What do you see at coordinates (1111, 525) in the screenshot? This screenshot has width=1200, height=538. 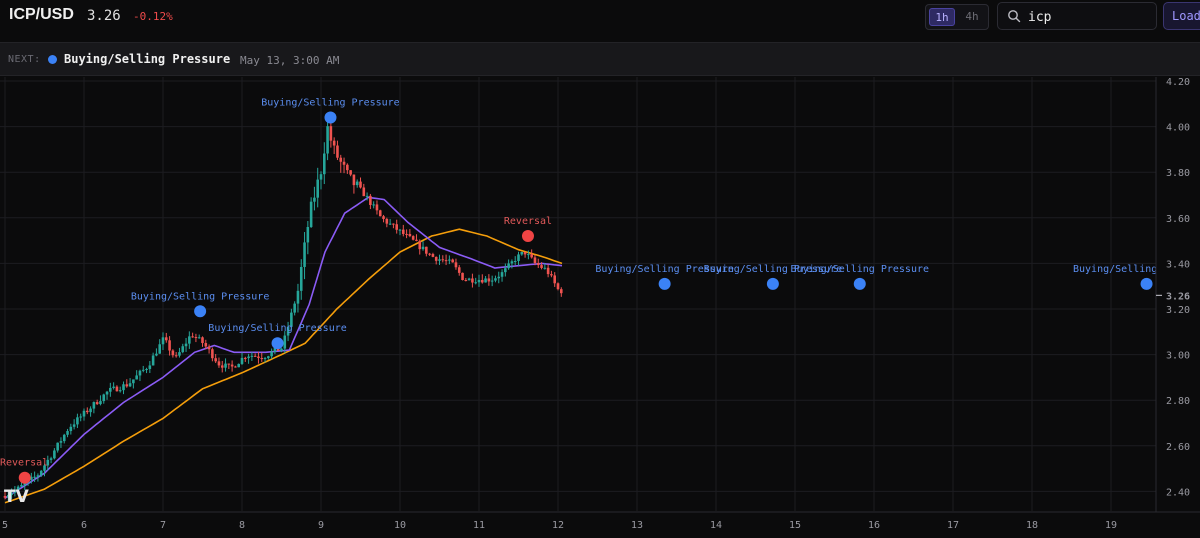 I see `x-tick-label: 19` at bounding box center [1111, 525].